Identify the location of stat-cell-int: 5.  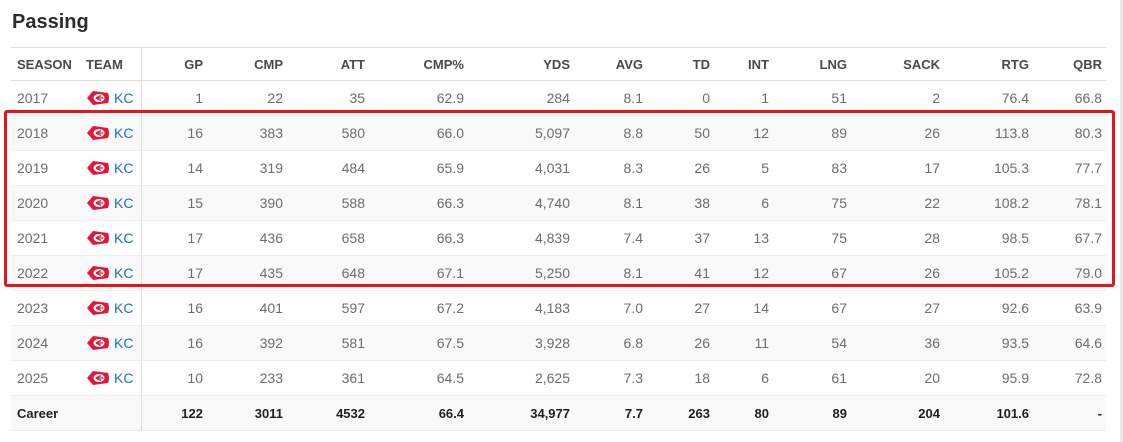
(743, 168).